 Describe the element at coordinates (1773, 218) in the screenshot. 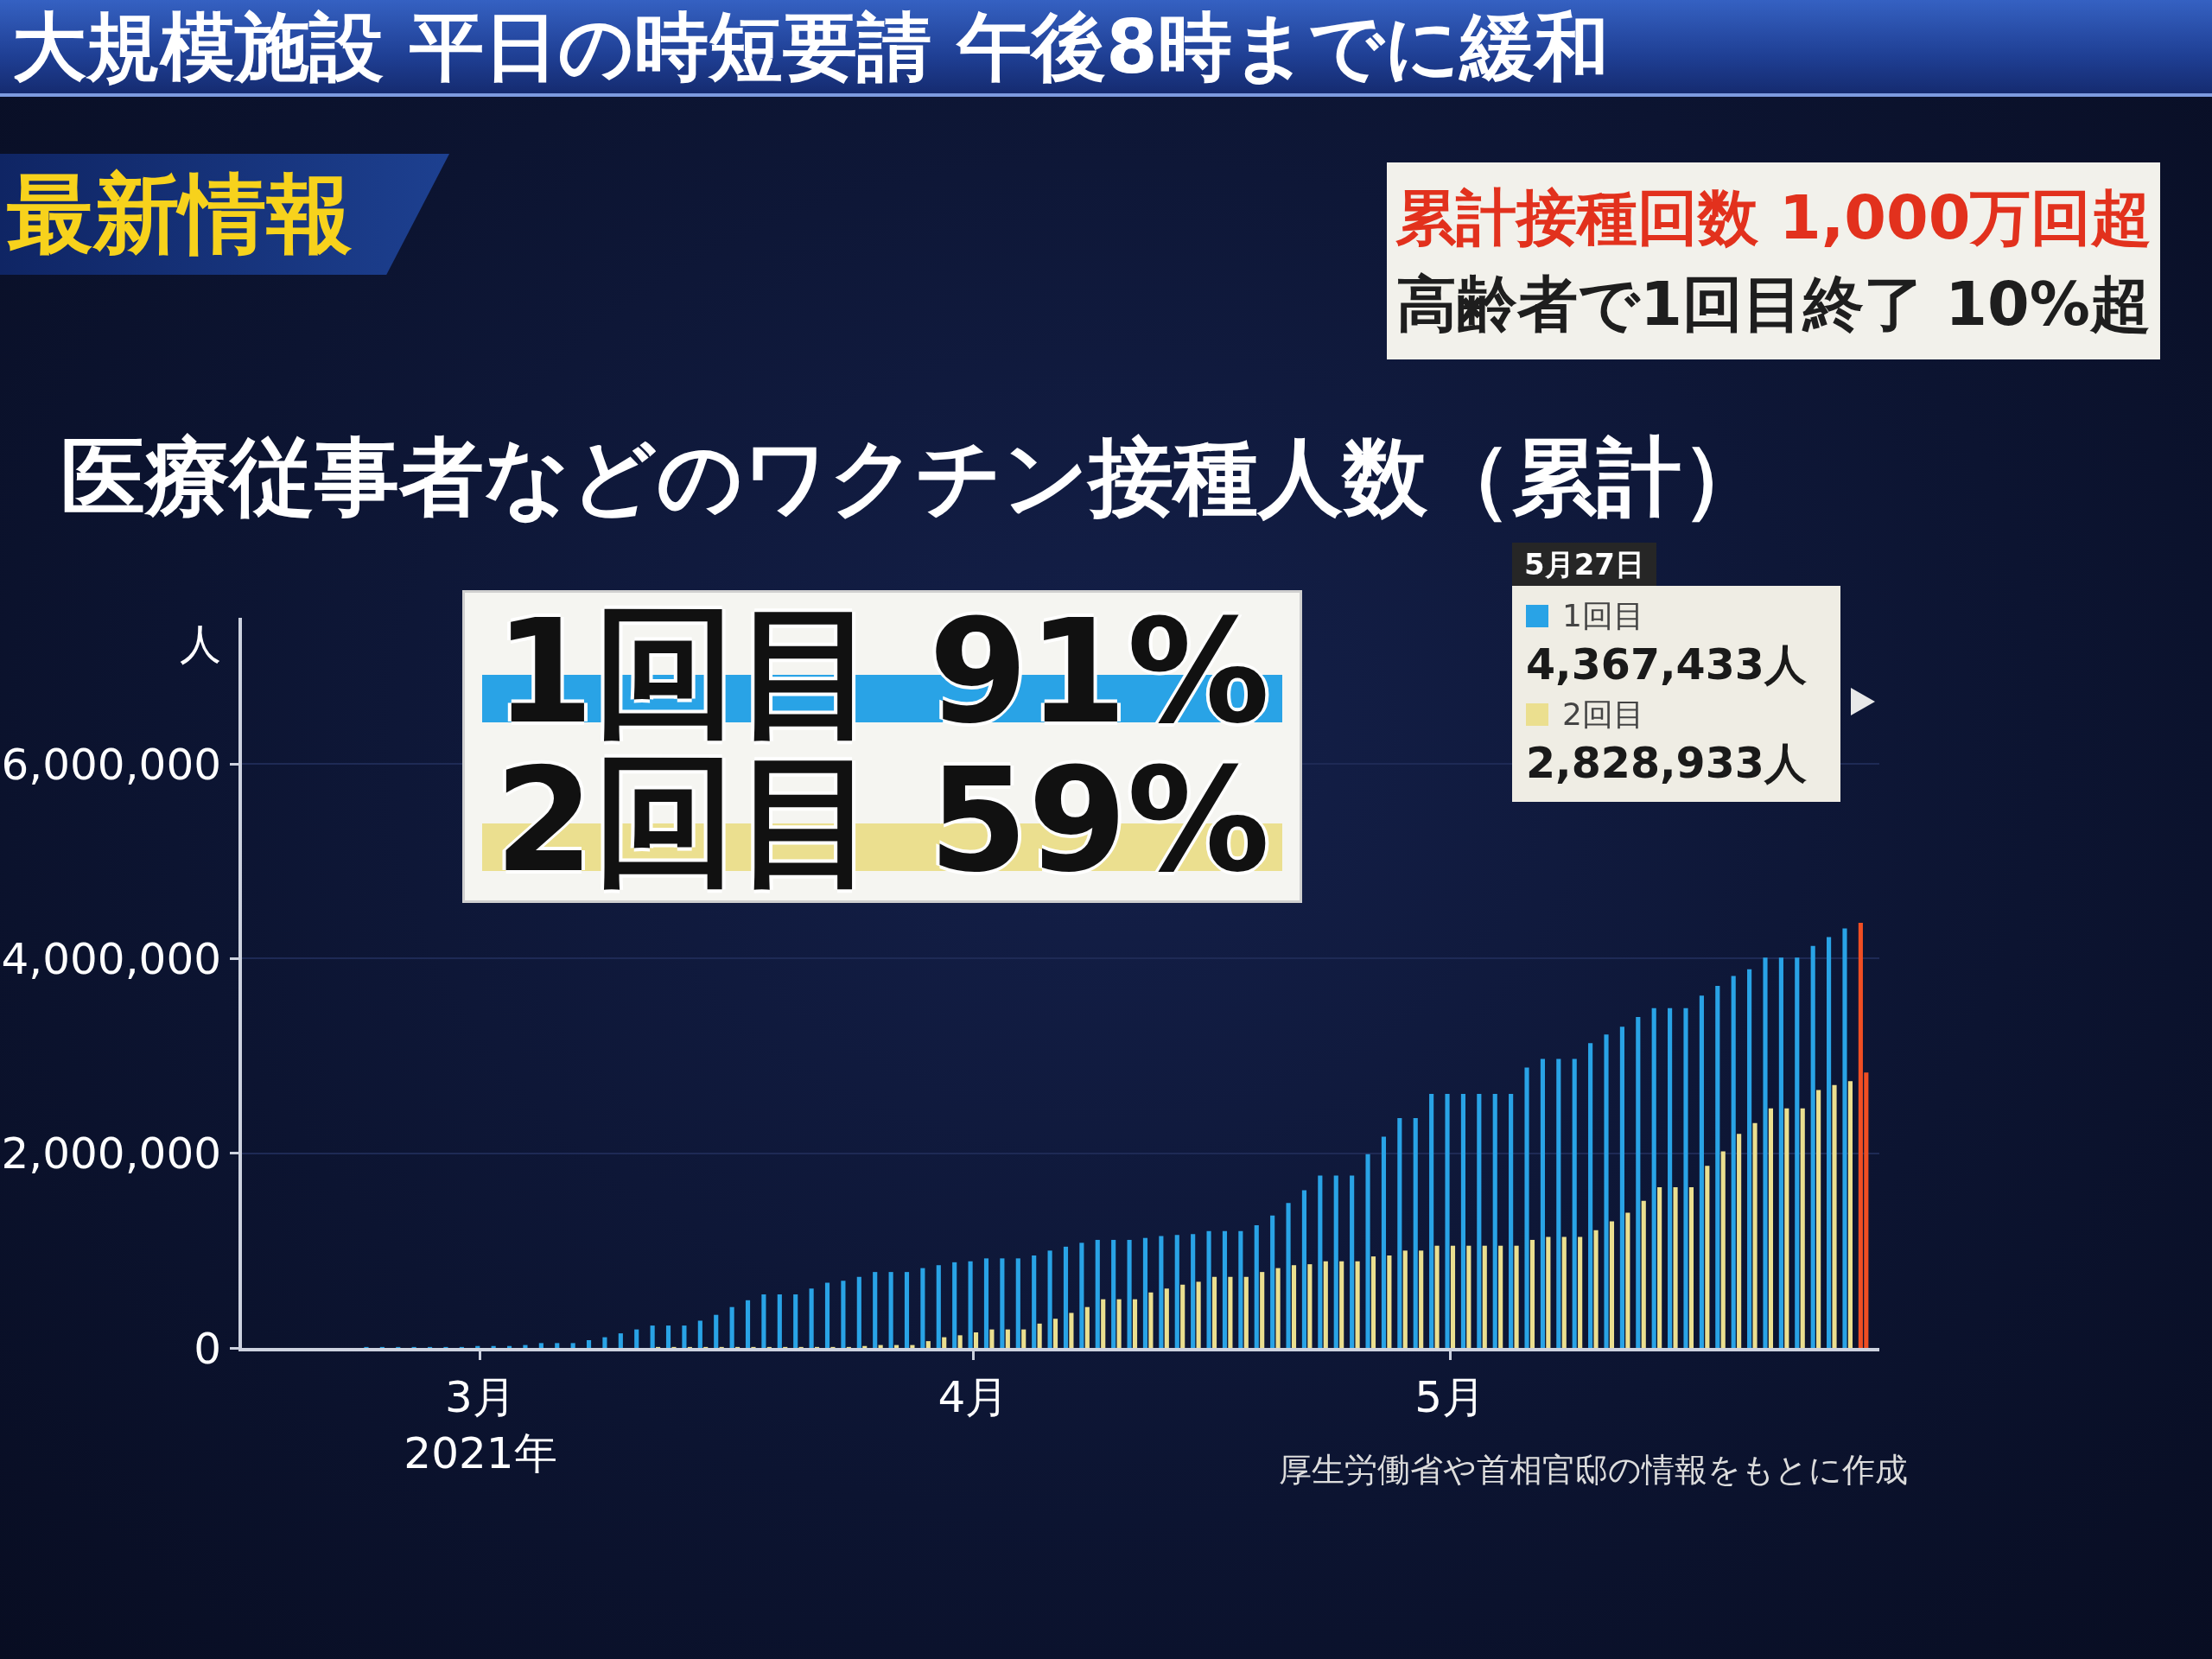

I see `text: 累計接種回数 1,000万回超` at that location.